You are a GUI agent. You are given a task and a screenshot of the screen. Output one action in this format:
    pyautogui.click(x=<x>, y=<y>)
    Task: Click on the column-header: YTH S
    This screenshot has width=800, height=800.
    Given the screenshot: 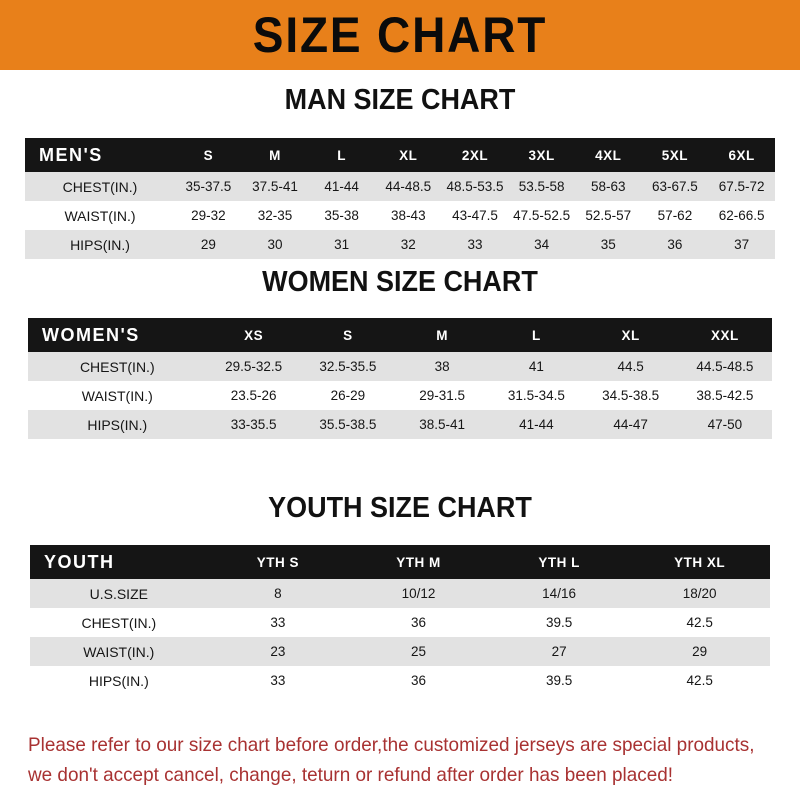 What is the action you would take?
    pyautogui.click(x=278, y=562)
    